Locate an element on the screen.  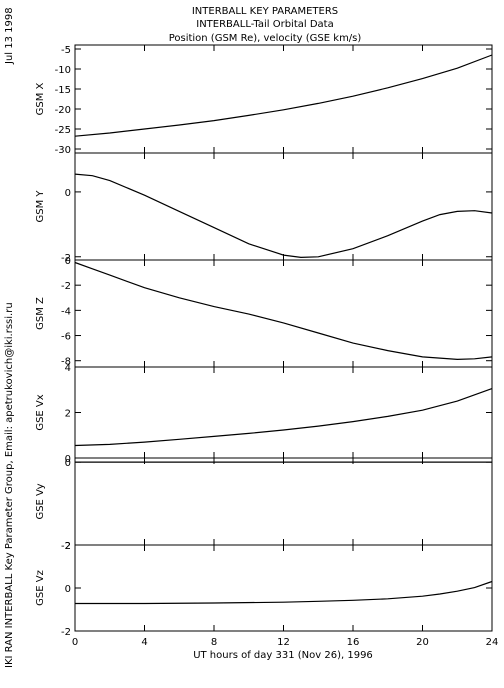
y-axis-label: GSE Vz is located at coordinates (40, 588).